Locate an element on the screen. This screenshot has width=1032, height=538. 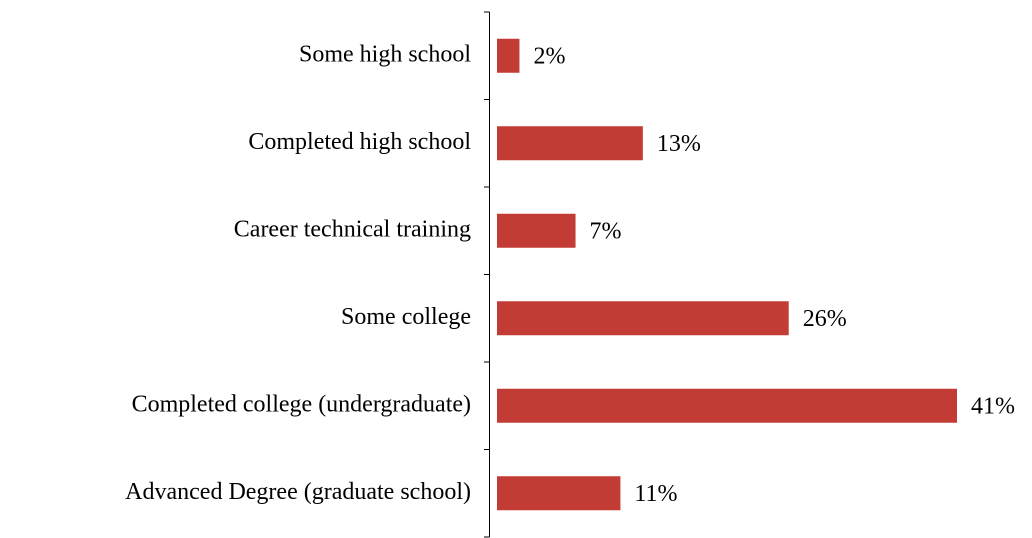
data-label: 2% is located at coordinates (549, 56).